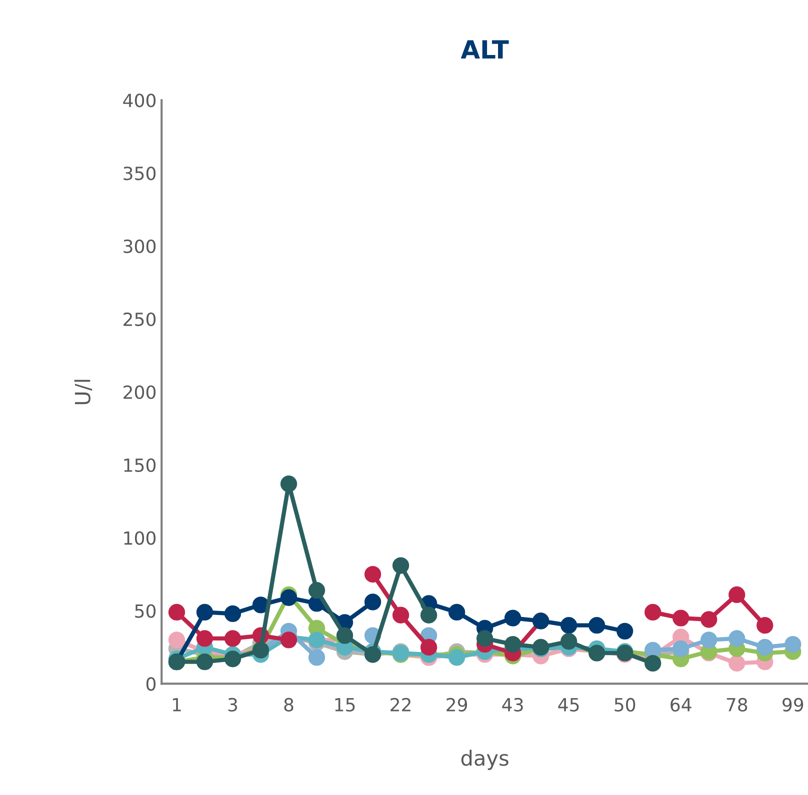 This screenshot has width=808, height=795. What do you see at coordinates (457, 705) in the screenshot?
I see `x-tick-label: 29` at bounding box center [457, 705].